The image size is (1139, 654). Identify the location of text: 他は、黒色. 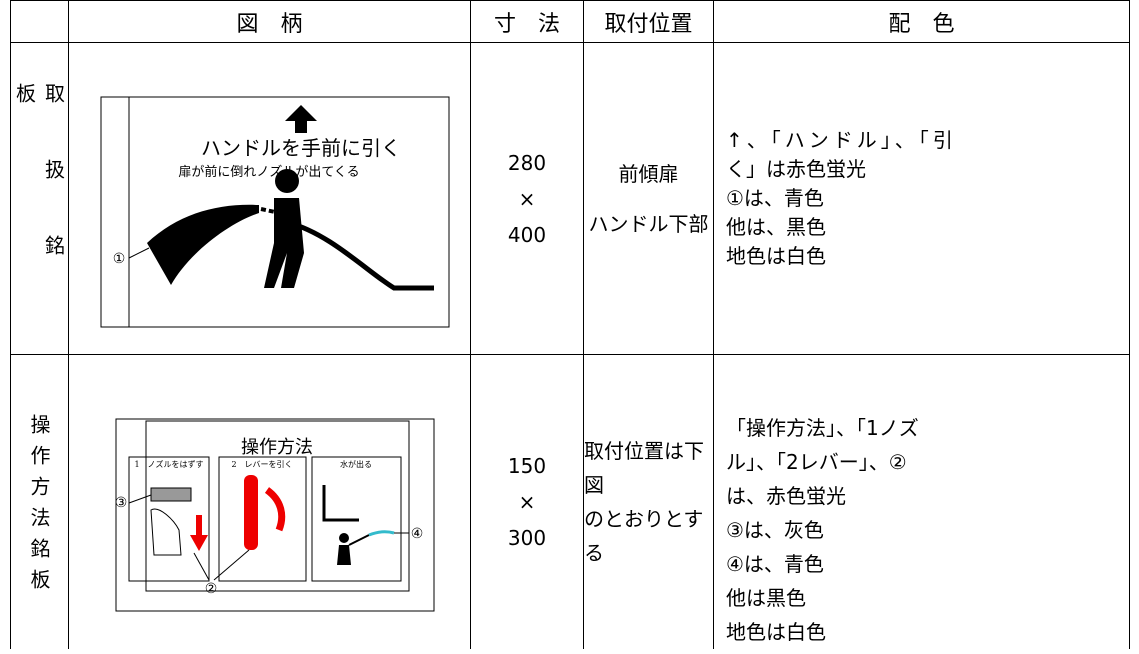
(776, 227).